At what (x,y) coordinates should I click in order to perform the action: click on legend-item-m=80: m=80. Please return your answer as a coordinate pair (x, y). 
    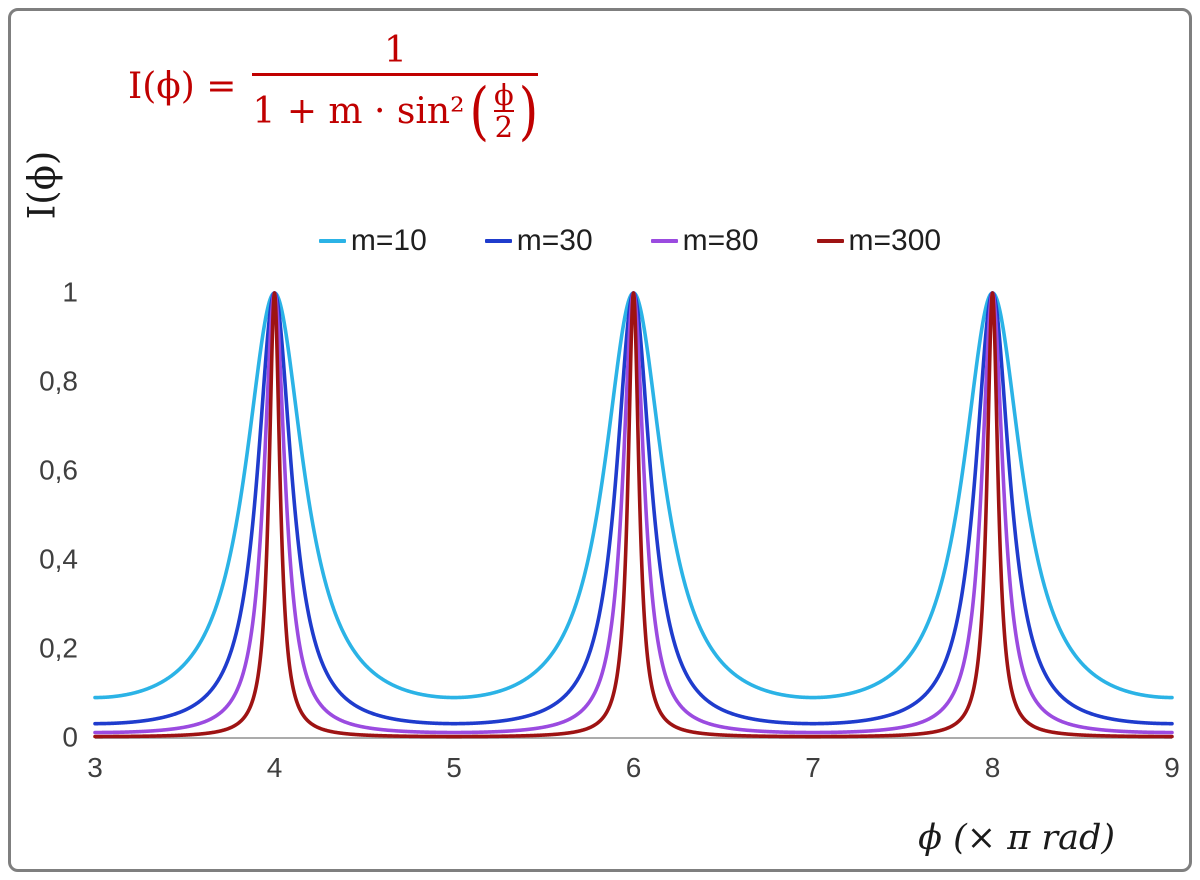
    Looking at the image, I should click on (704, 241).